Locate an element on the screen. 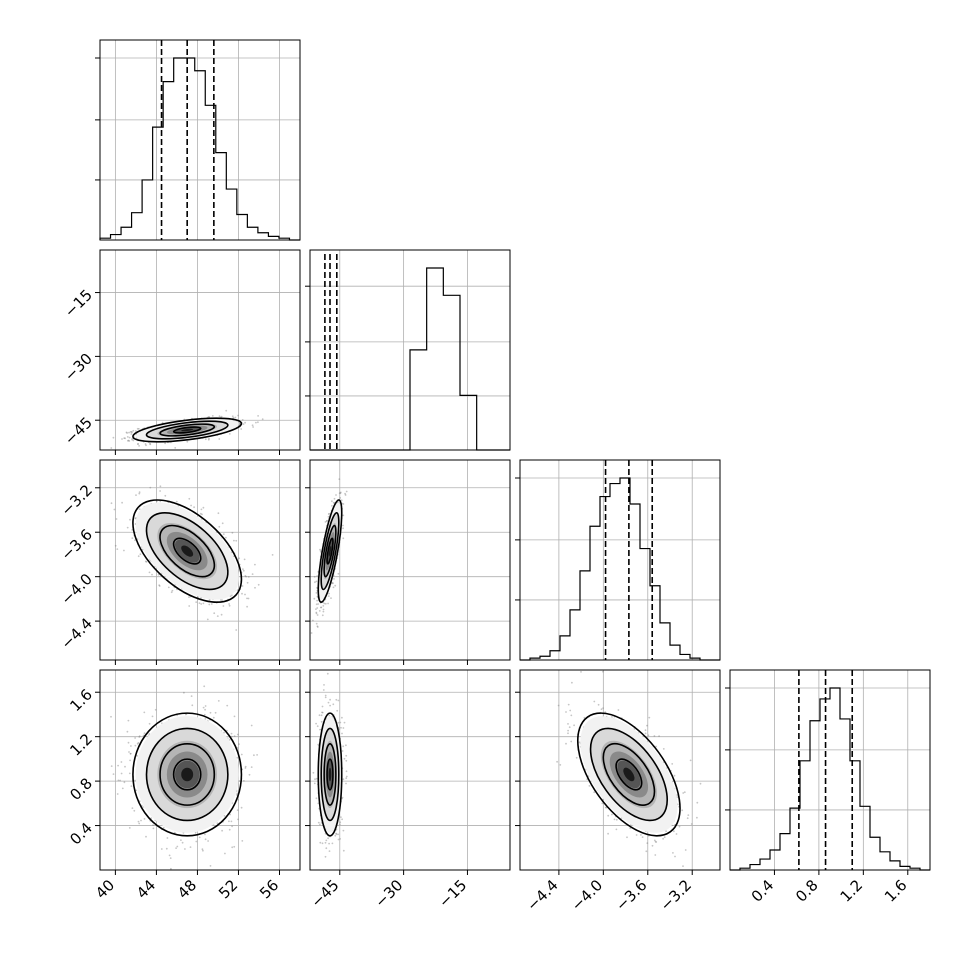 Image resolution: width=970 pixels, height=970 pixels. panel-content is located at coordinates (192, 558).